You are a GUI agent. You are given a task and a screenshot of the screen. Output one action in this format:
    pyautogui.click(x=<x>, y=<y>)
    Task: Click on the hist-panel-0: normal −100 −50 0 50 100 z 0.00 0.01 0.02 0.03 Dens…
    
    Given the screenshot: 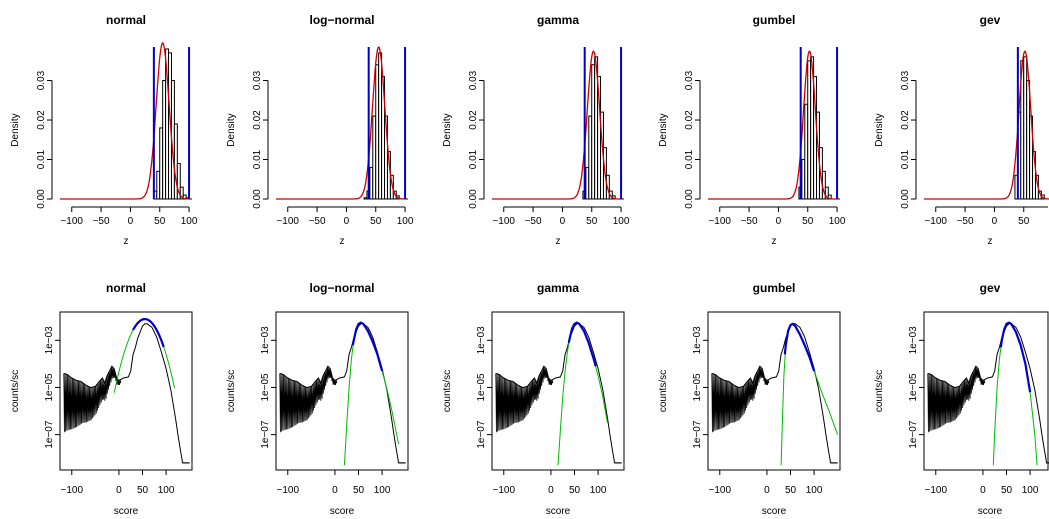 What is the action you would take?
    pyautogui.click(x=104, y=130)
    